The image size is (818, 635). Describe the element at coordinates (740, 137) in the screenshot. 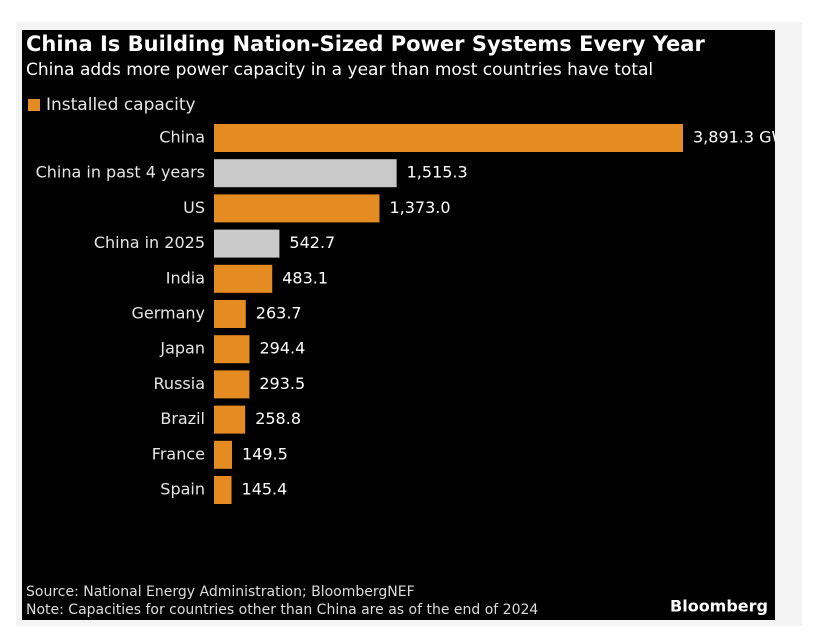

I see `value-label: 3,891.3 GW` at that location.